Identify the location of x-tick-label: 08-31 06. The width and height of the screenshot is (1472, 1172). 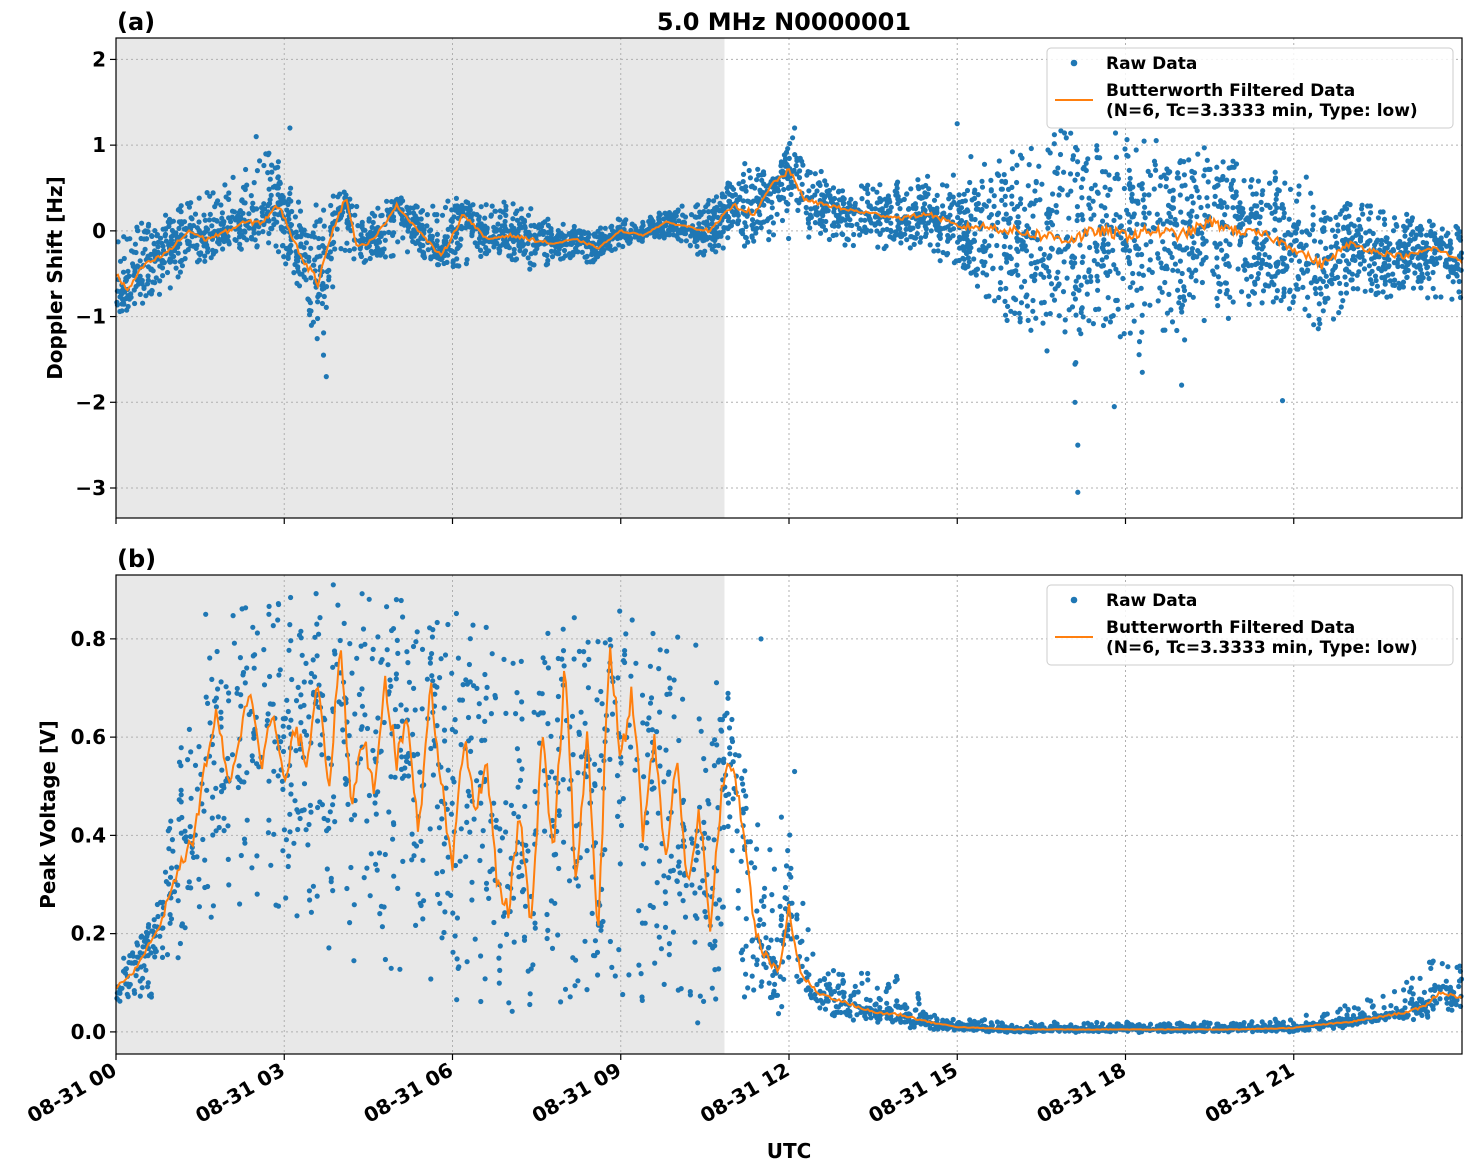
(408, 1093).